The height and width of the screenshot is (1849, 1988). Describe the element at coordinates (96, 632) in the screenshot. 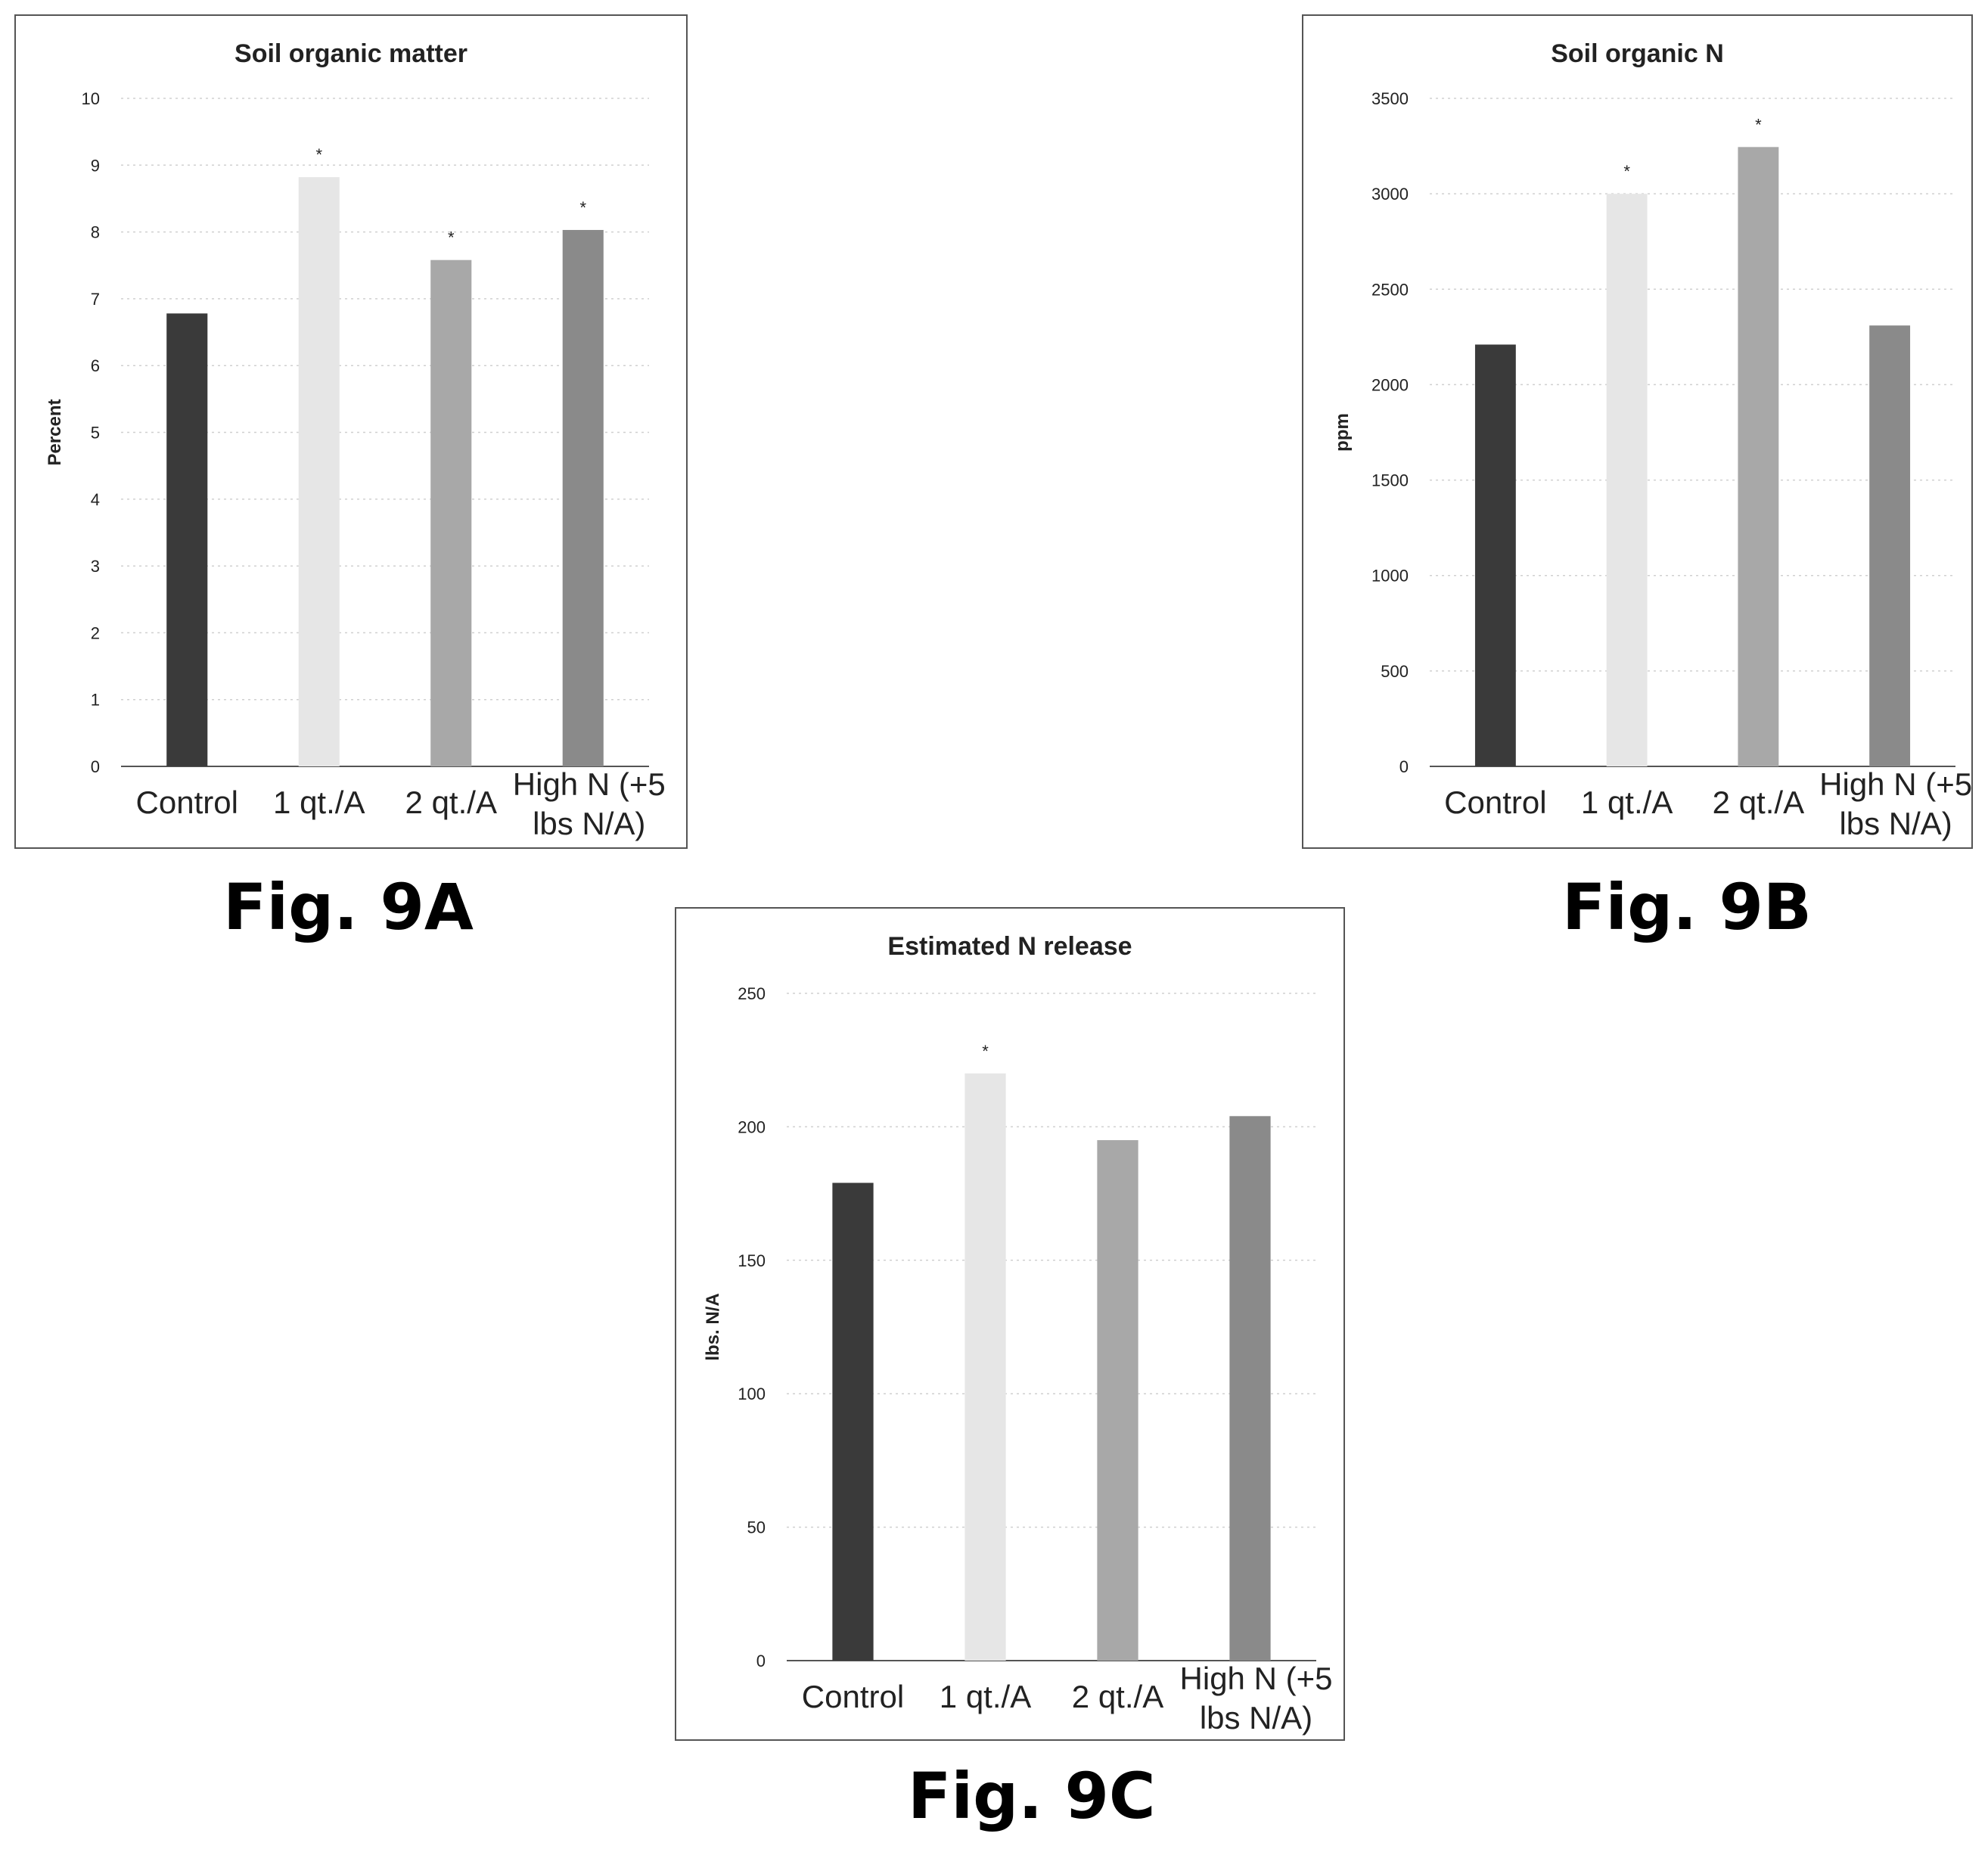

I see `y-tick-label: 2` at that location.